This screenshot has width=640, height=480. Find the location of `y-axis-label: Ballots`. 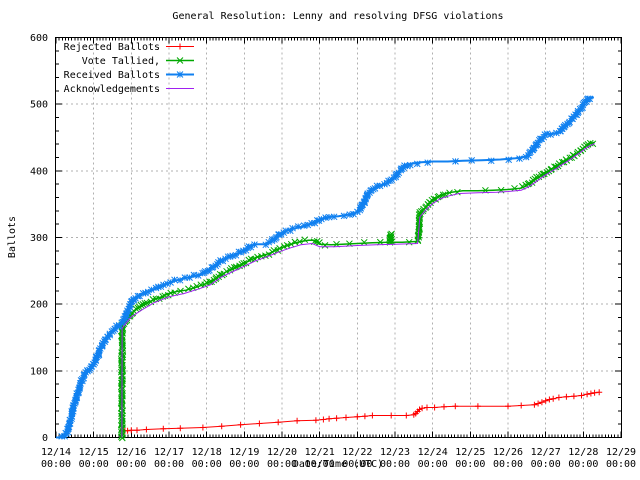

y-axis-label: Ballots is located at coordinates (12, 237).